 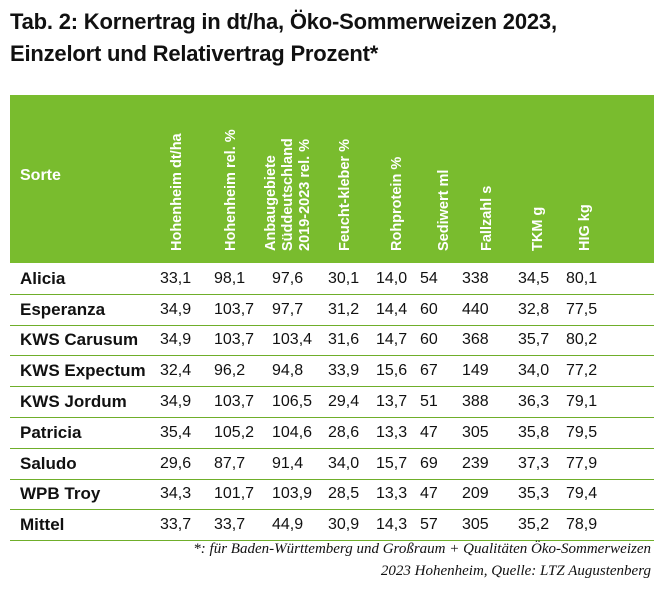 What do you see at coordinates (288, 309) in the screenshot?
I see `table-cell: 97,7` at bounding box center [288, 309].